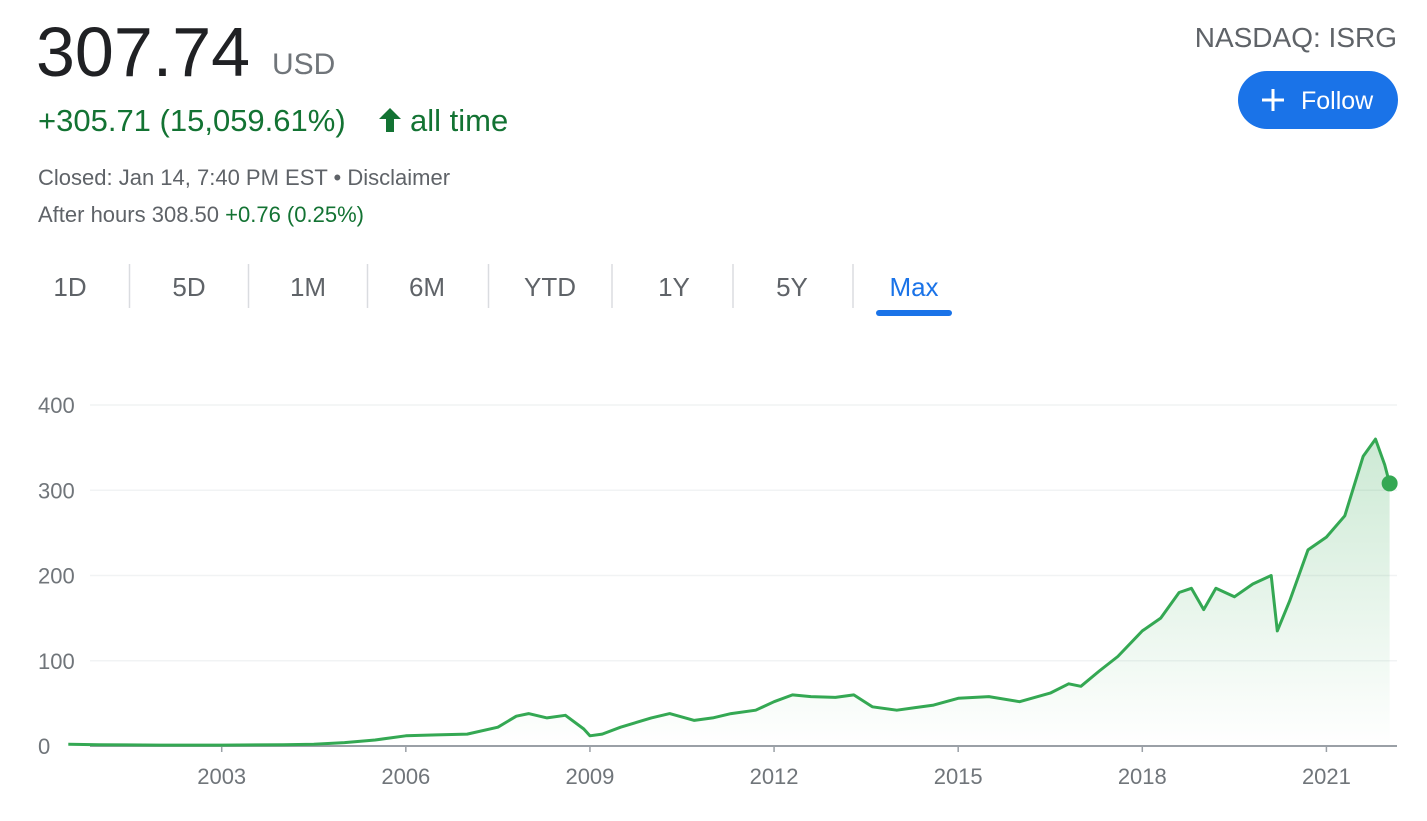 The height and width of the screenshot is (821, 1427). I want to click on range-tab: 1M, so click(308, 287).